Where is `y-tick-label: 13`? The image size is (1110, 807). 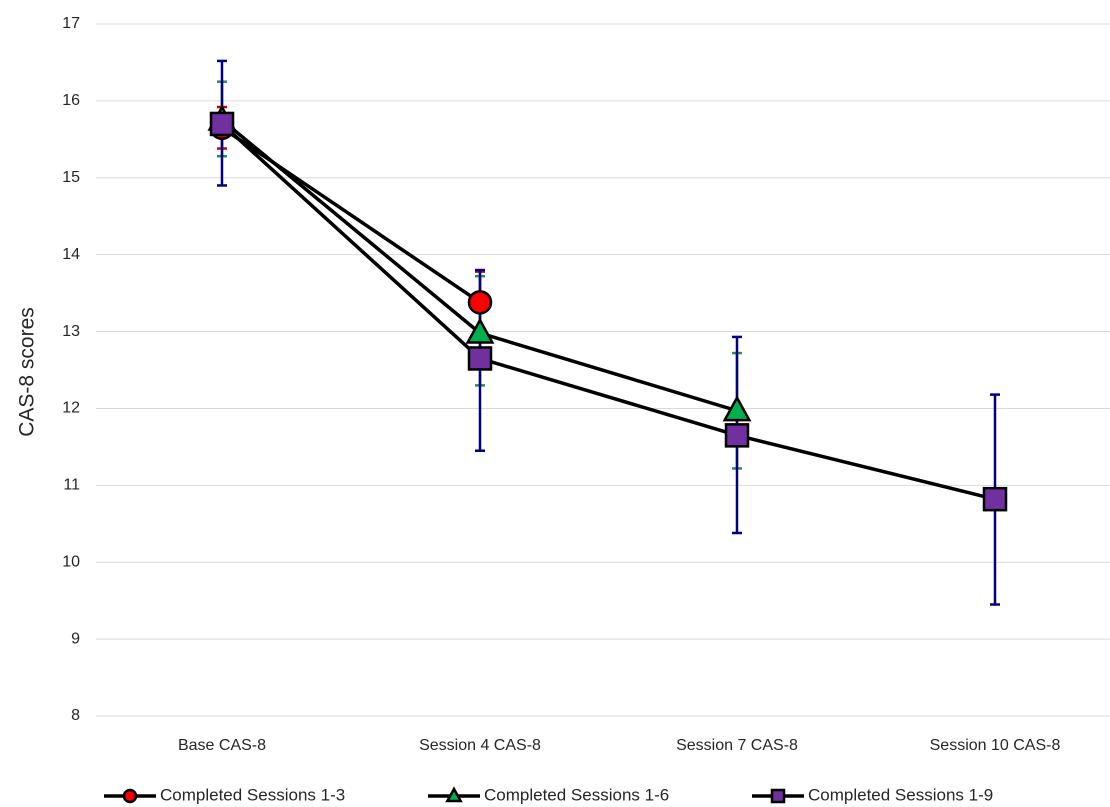
y-tick-label: 13 is located at coordinates (71, 331).